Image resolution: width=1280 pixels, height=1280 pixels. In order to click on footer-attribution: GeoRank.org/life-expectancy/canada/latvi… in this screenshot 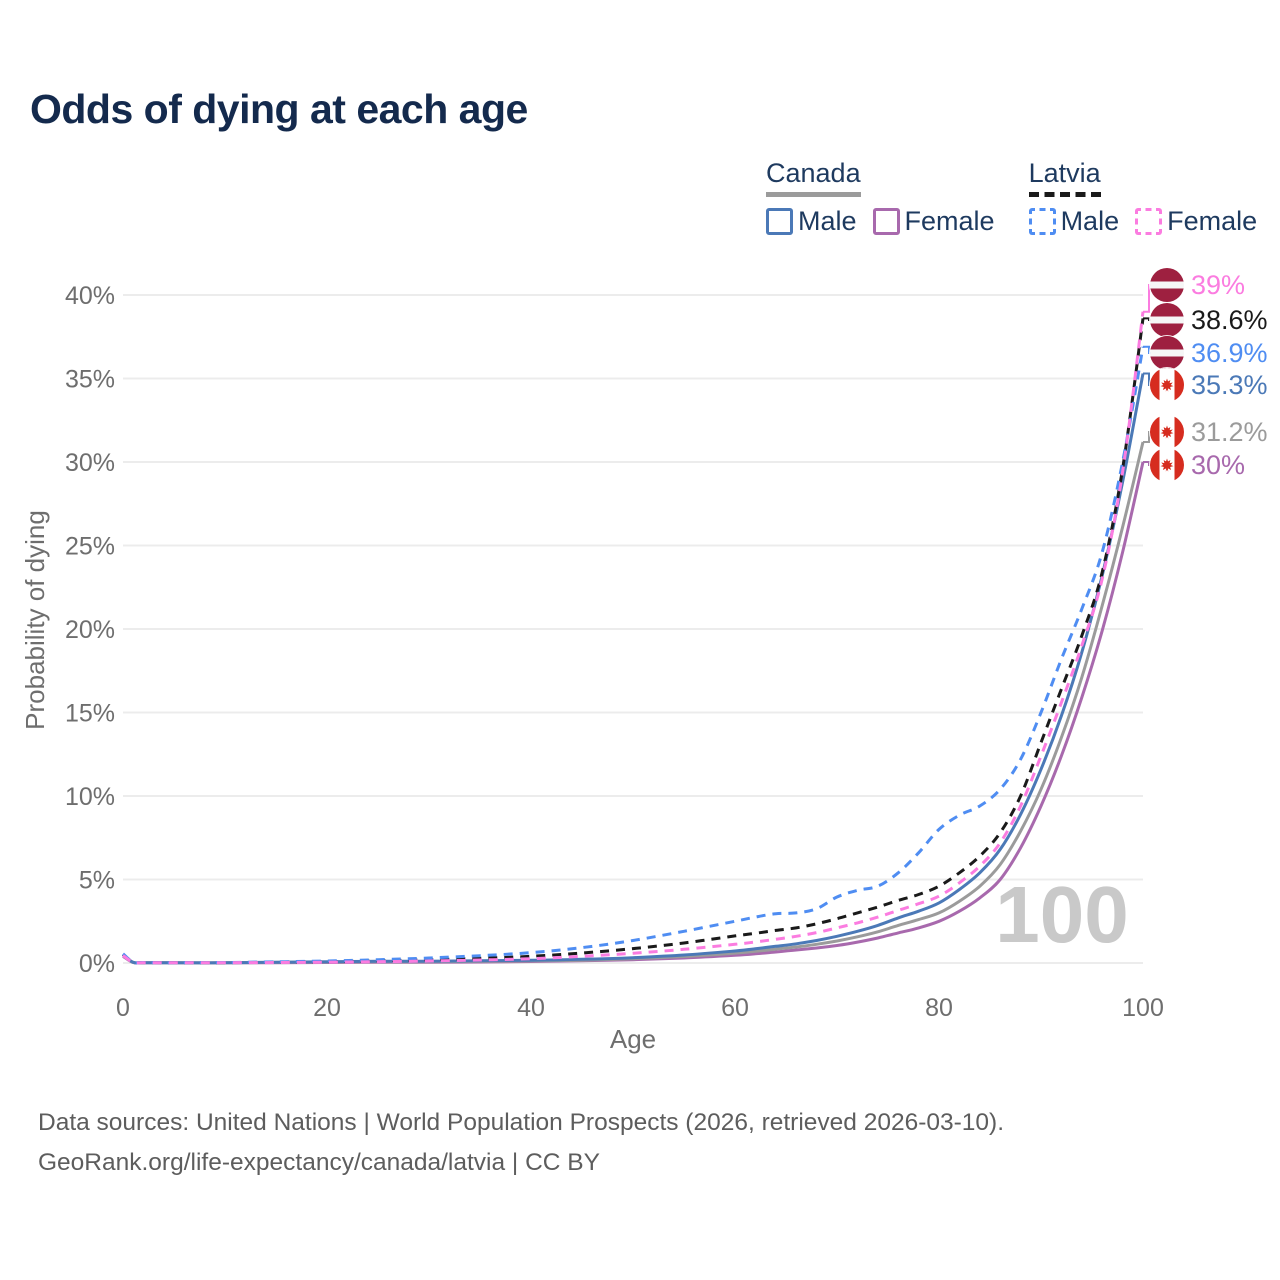, I will do `click(319, 1162)`.